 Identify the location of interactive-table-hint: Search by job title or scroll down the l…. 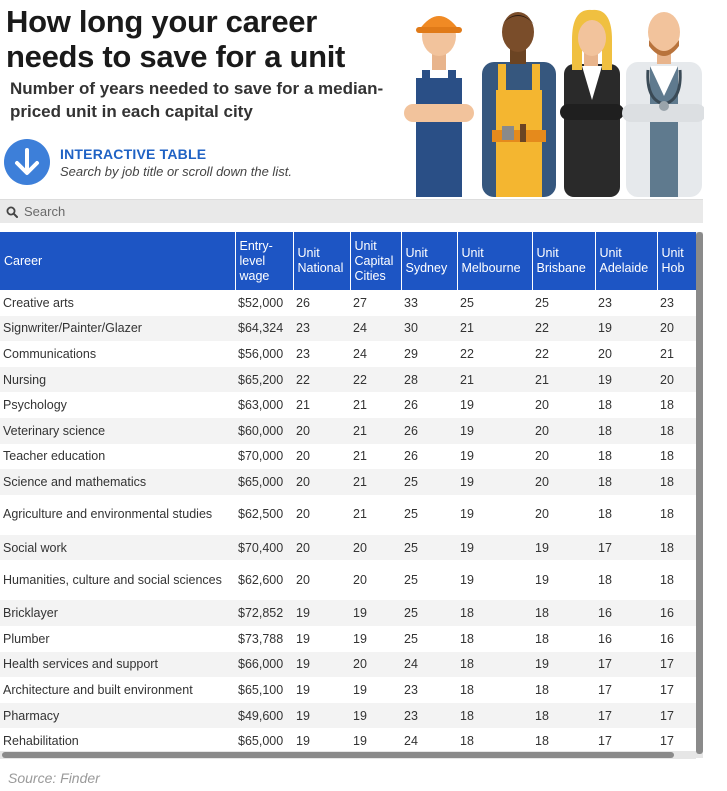
(176, 171).